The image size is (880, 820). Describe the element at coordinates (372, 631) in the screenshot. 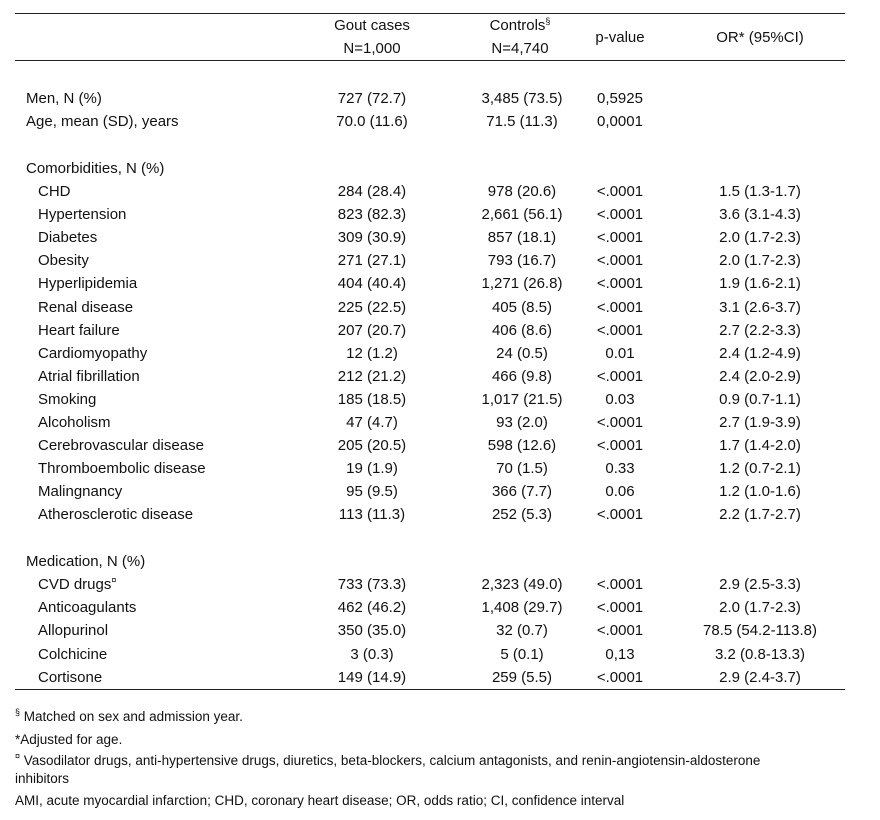

I see `gout-cases-value: 350 (35.0)` at that location.